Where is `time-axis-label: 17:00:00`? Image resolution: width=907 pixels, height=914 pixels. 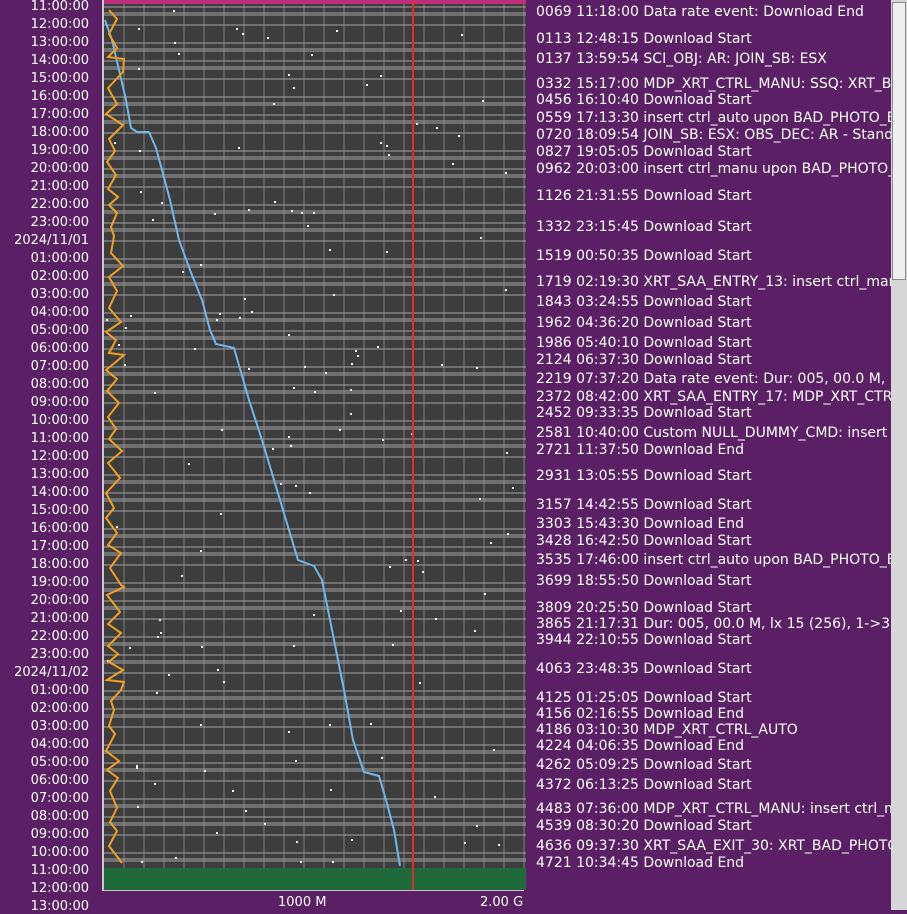
time-axis-label: 17:00:00 is located at coordinates (59, 546).